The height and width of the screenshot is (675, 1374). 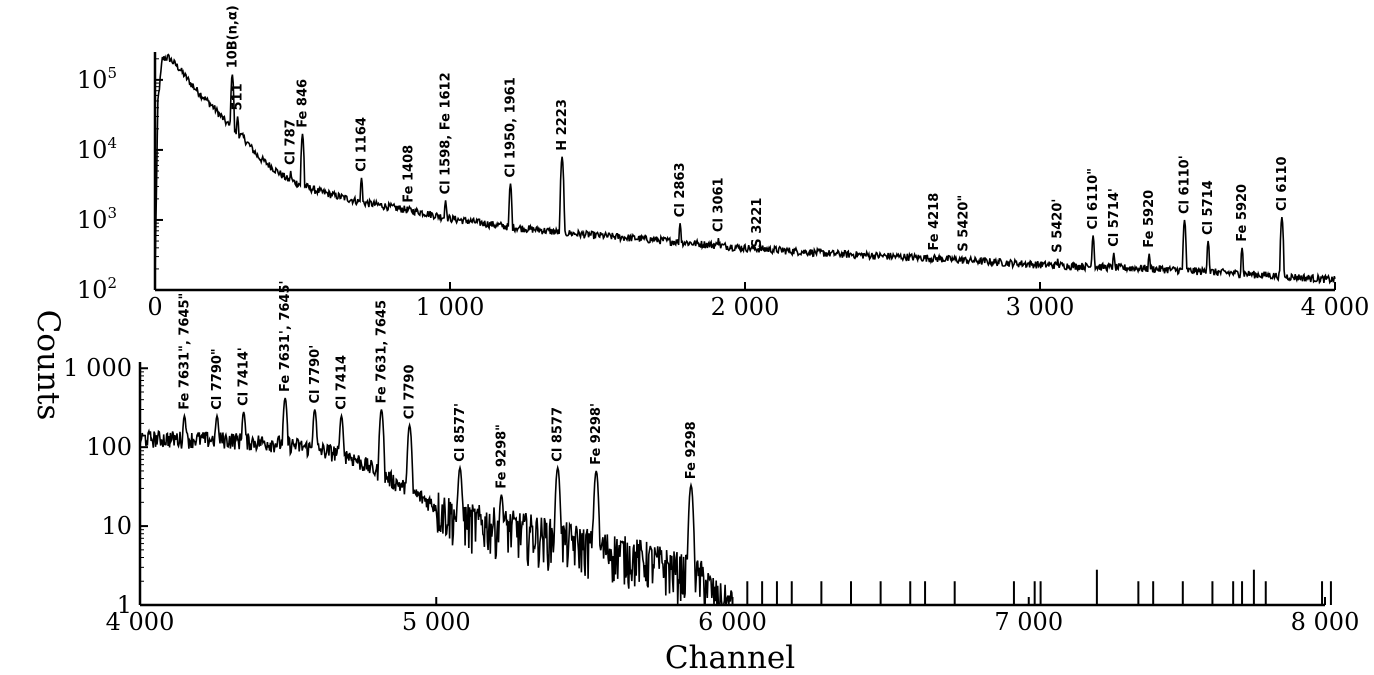 What do you see at coordinates (48, 365) in the screenshot?
I see `y-axis-title: Counts` at bounding box center [48, 365].